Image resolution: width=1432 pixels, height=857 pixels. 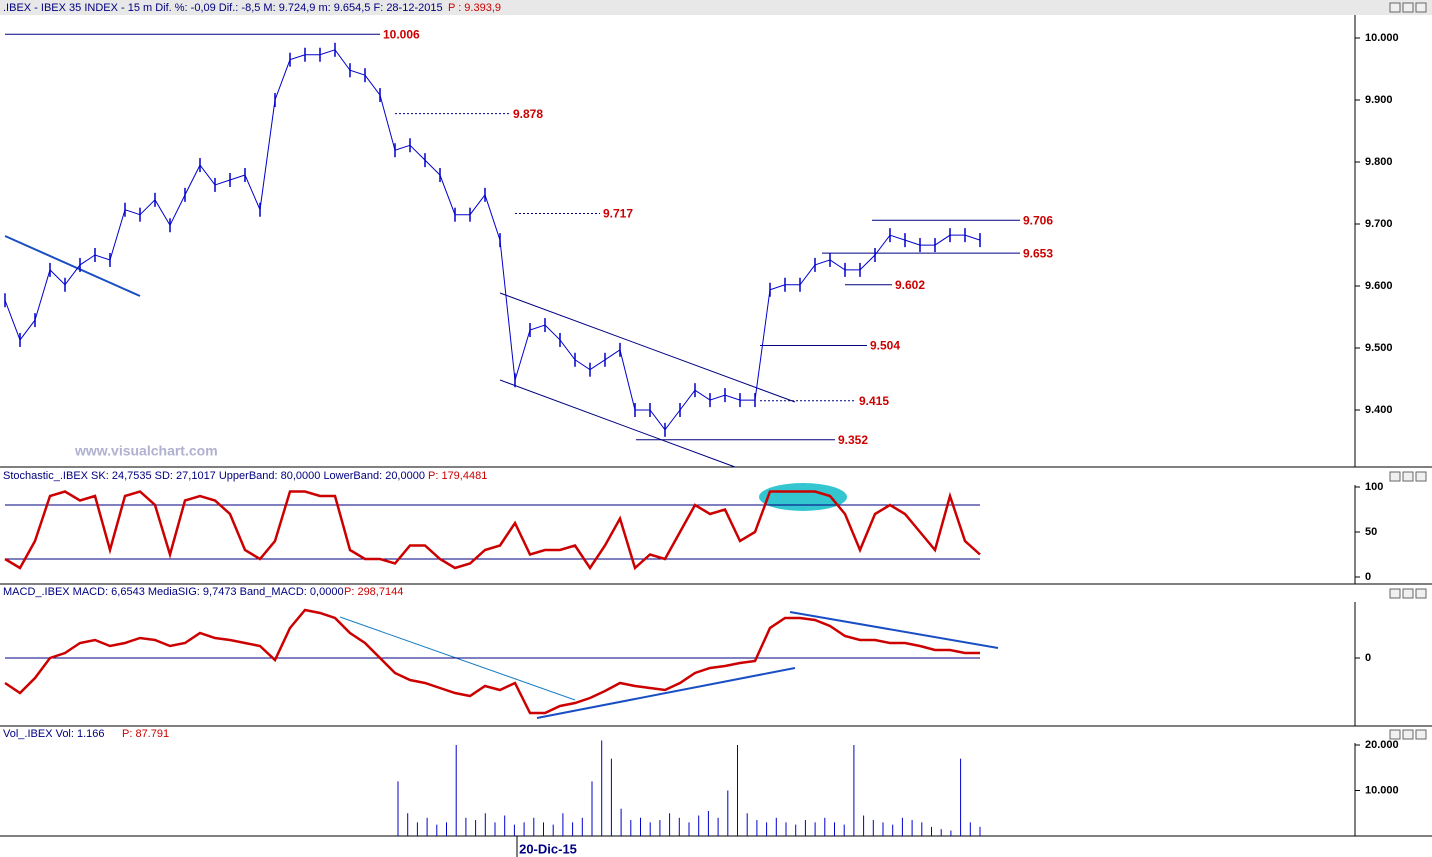 What do you see at coordinates (1408, 371) in the screenshot?
I see `window-buttons` at bounding box center [1408, 371].